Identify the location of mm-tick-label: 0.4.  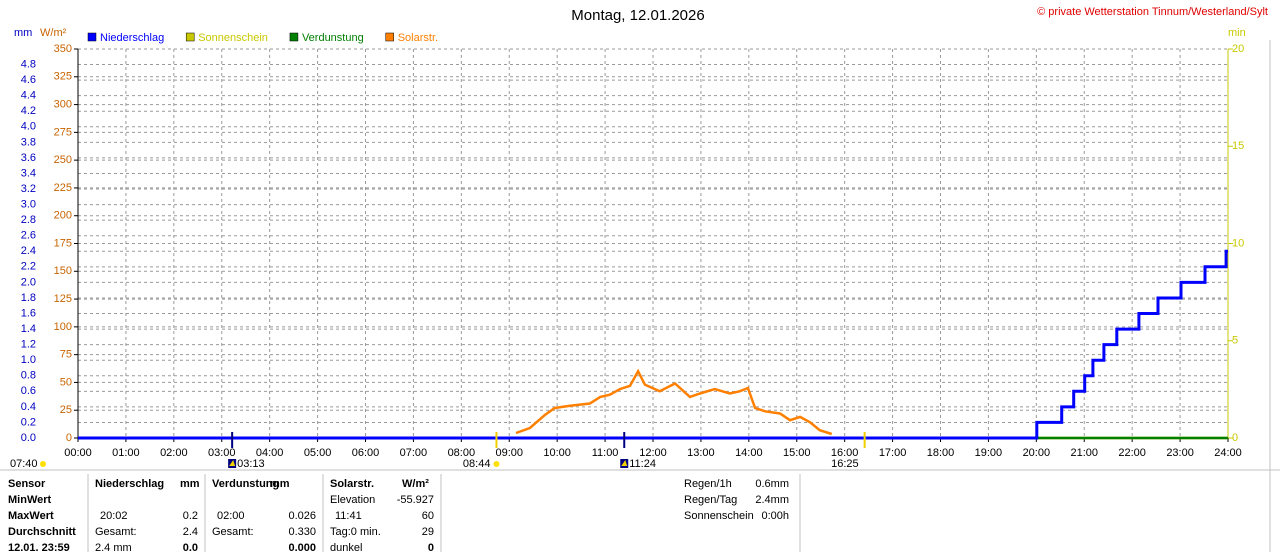
(28, 407).